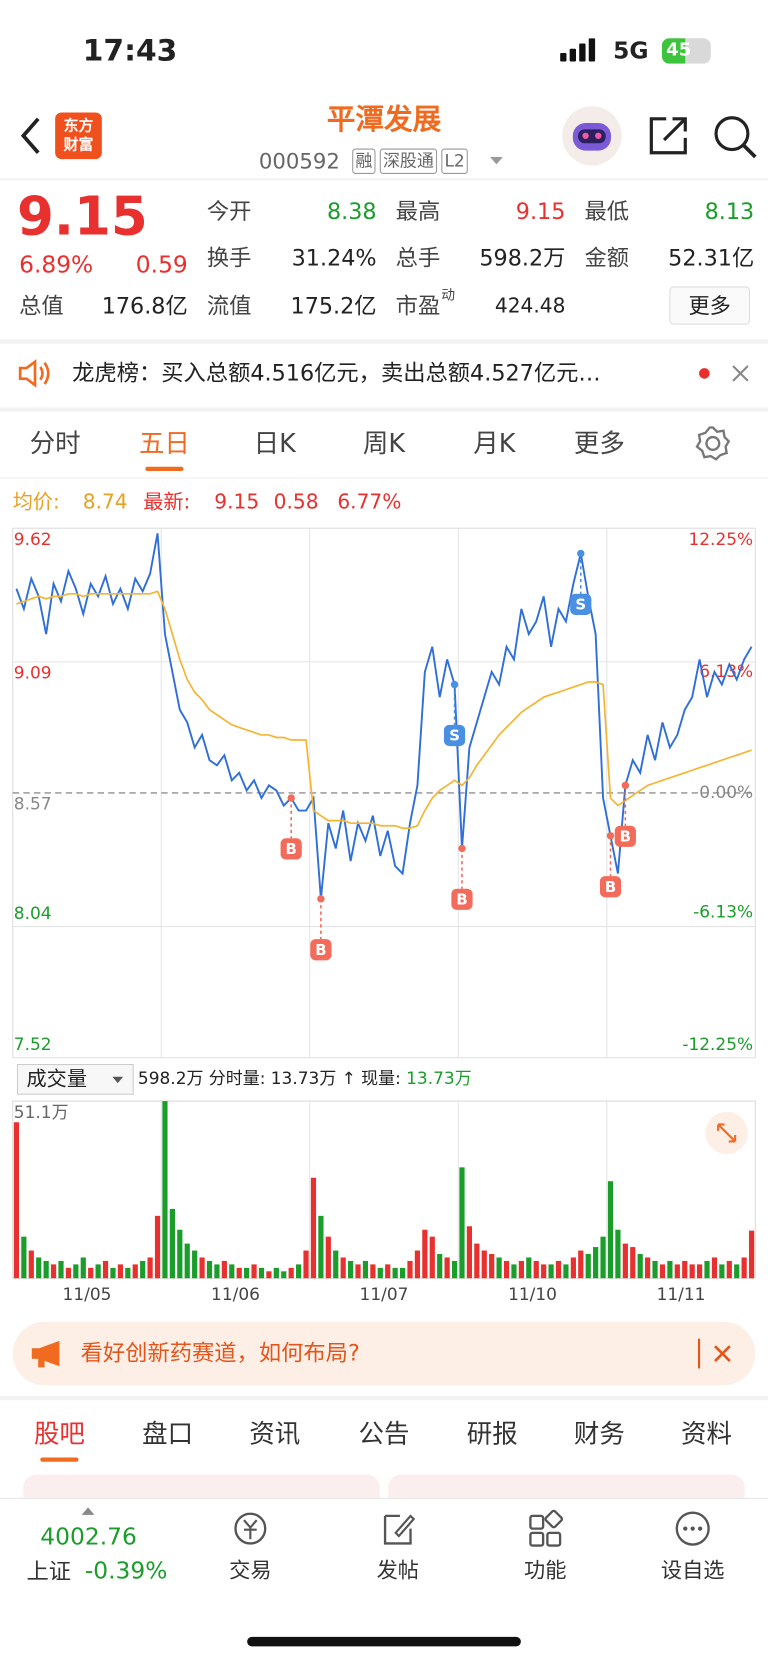  Describe the element at coordinates (49, 1571) in the screenshot. I see `index-name: 上证` at that location.